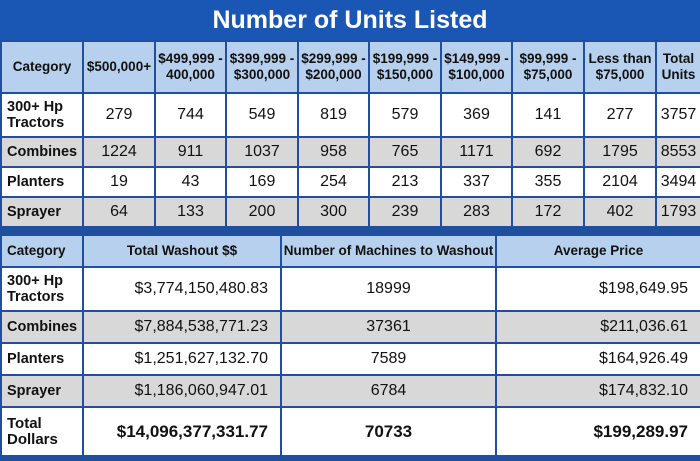 Image resolution: width=700 pixels, height=461 pixels. I want to click on table-cell: 277, so click(620, 115).